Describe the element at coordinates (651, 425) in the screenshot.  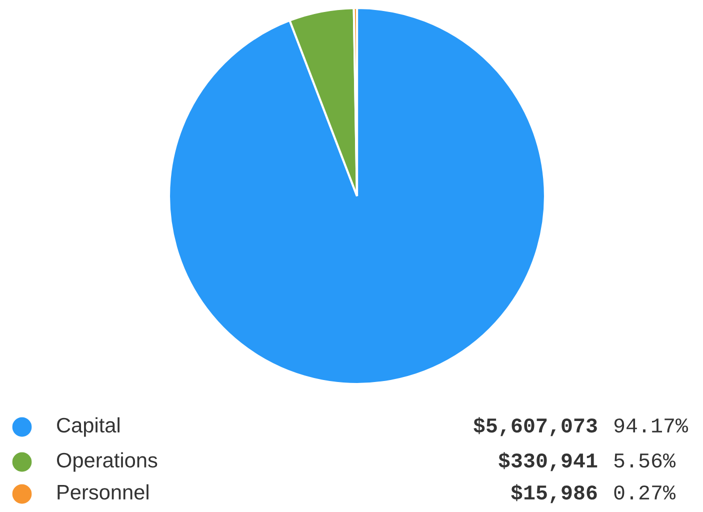
I see `text: 94.17%` at that location.